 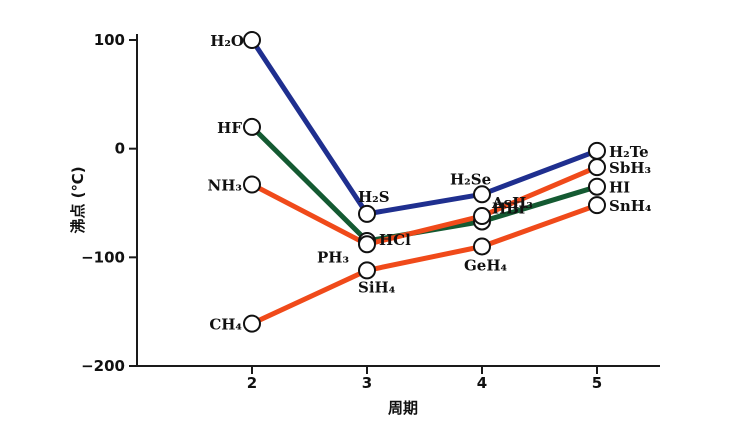 I want to click on x-tick-label: 5, so click(x=597, y=383).